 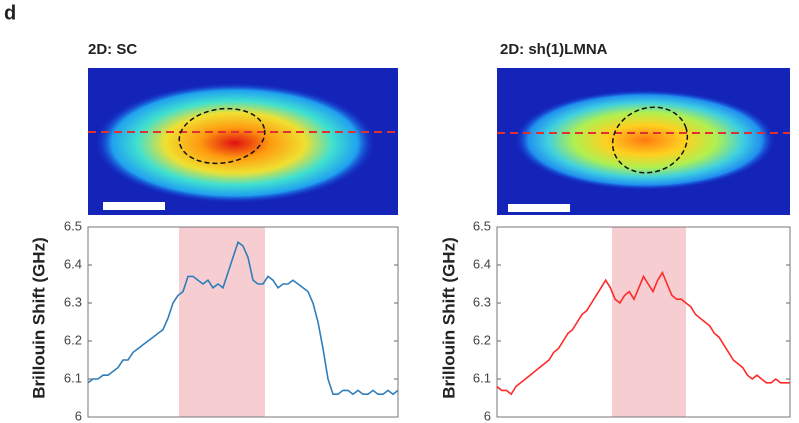 What do you see at coordinates (112, 49) in the screenshot?
I see `chart-title: 2D: SC` at bounding box center [112, 49].